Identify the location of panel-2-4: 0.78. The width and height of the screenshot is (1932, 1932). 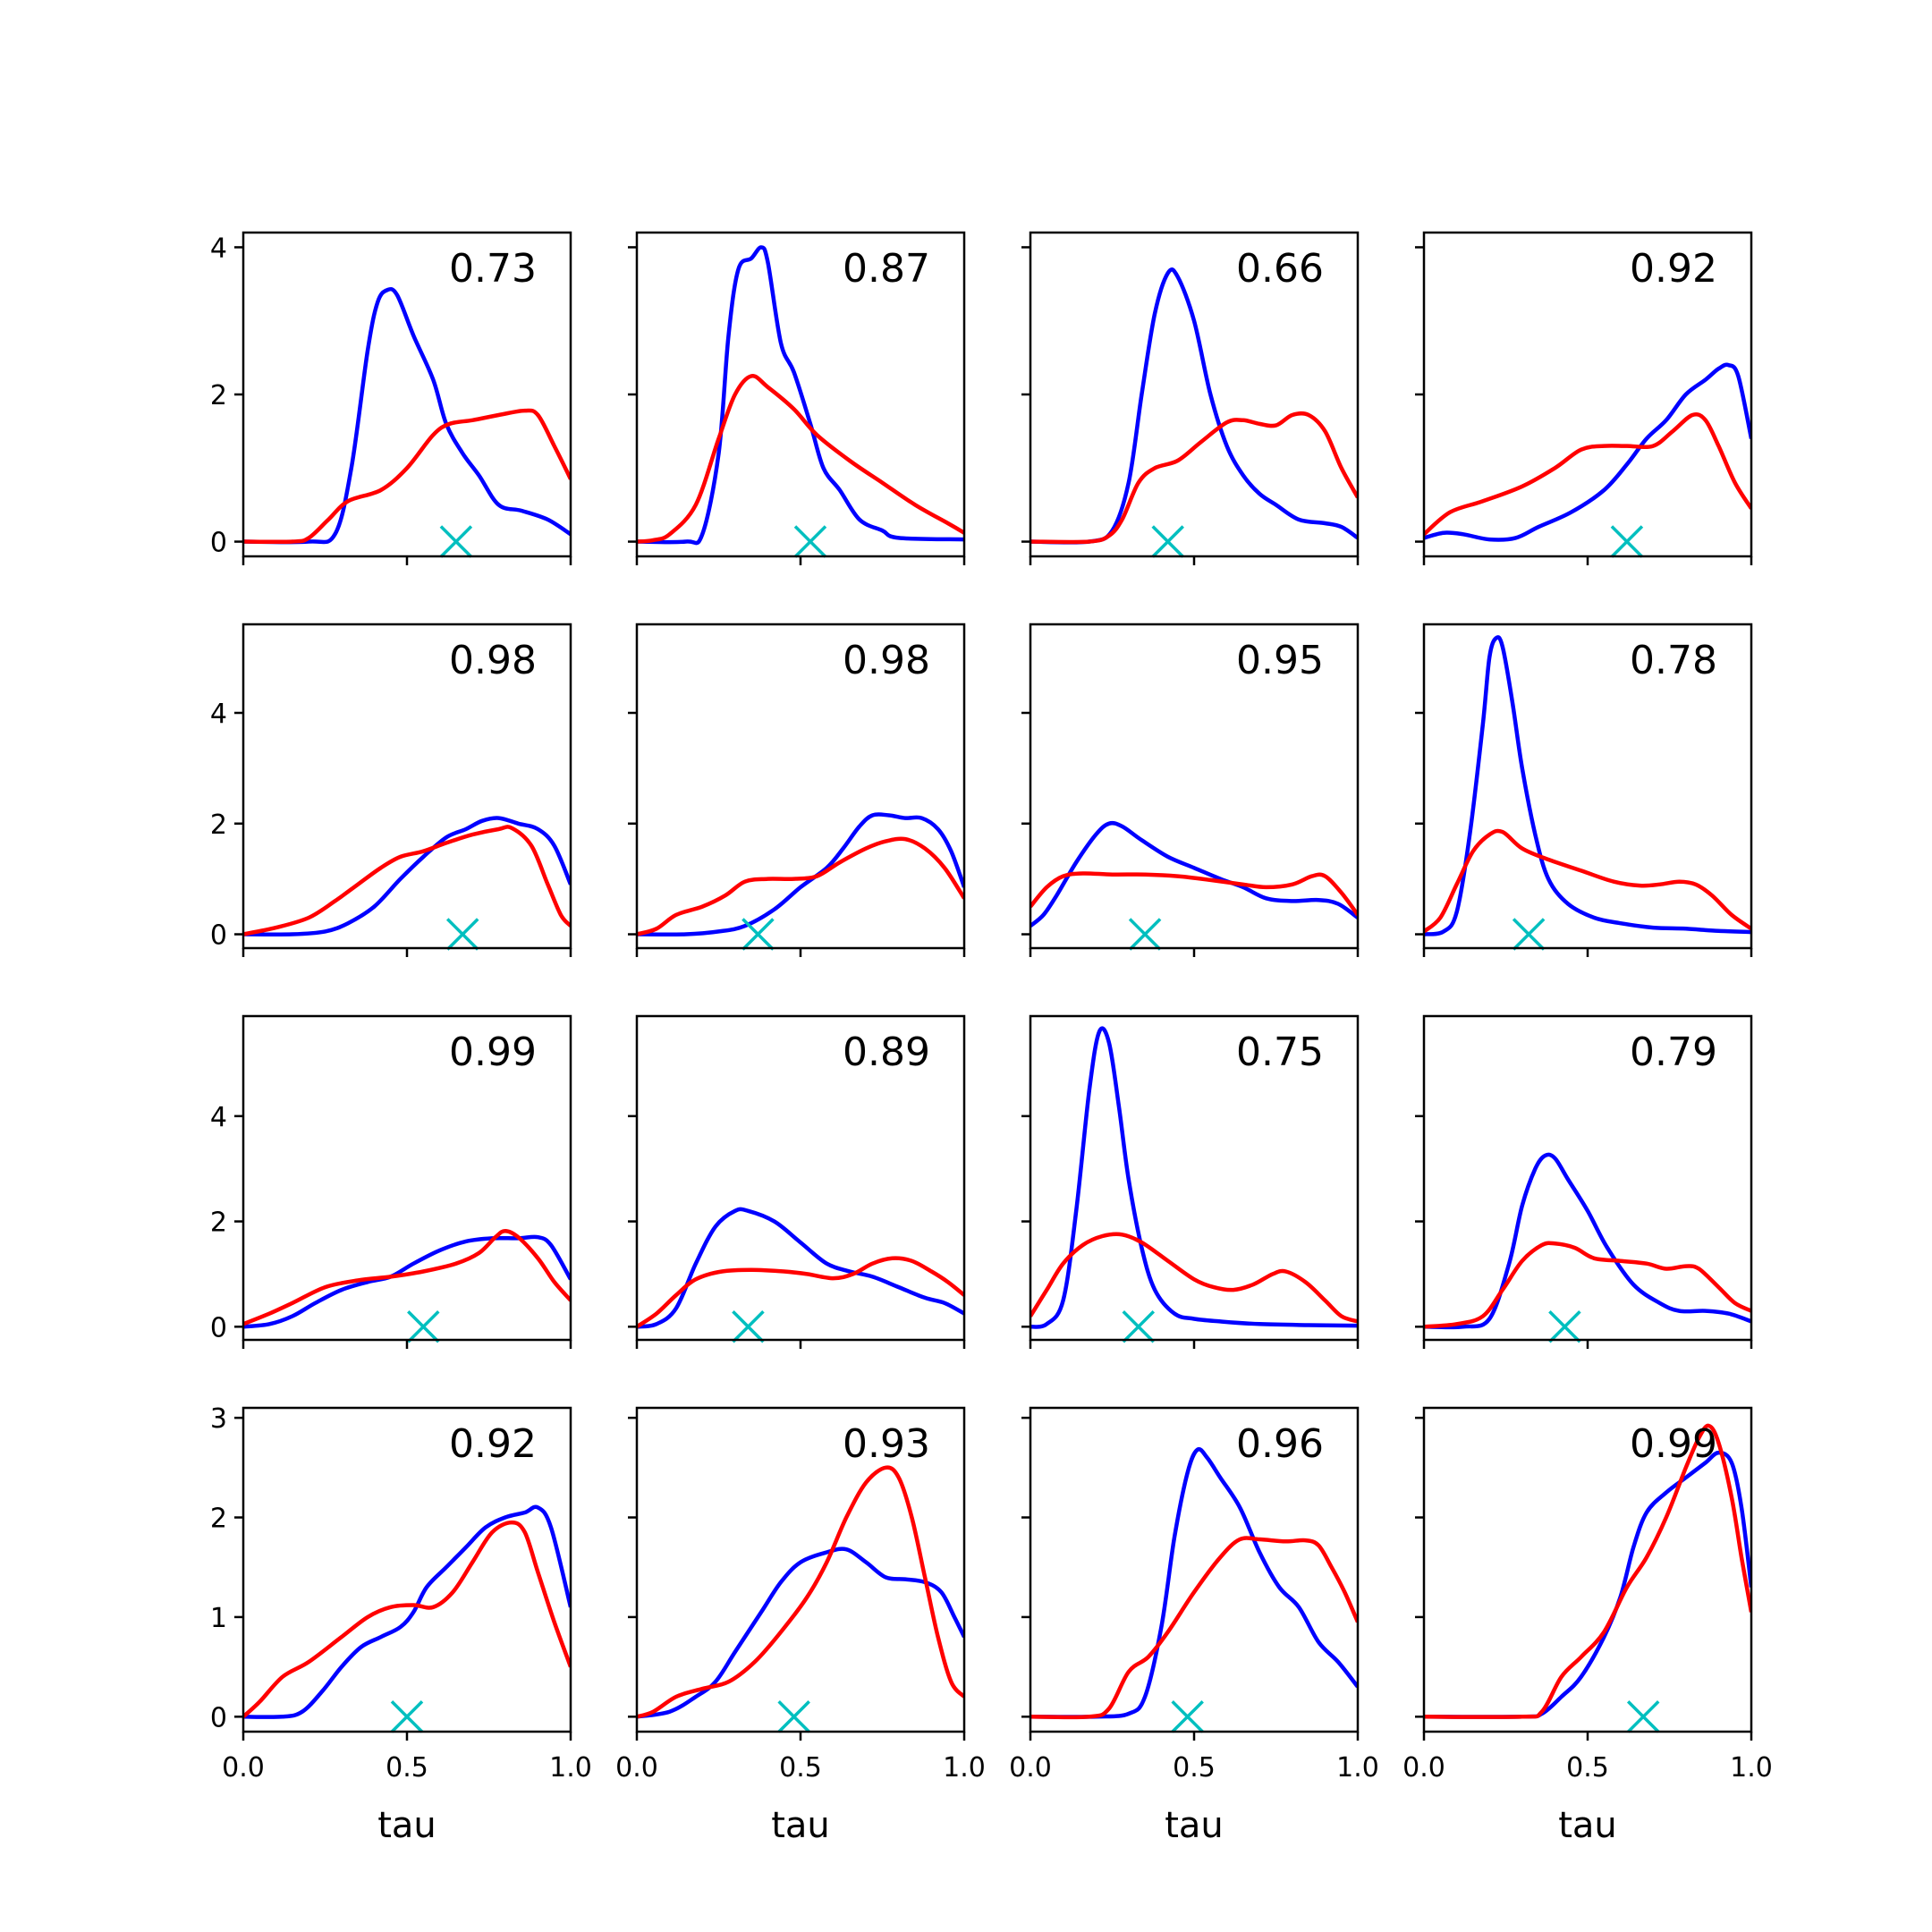
(1584, 790).